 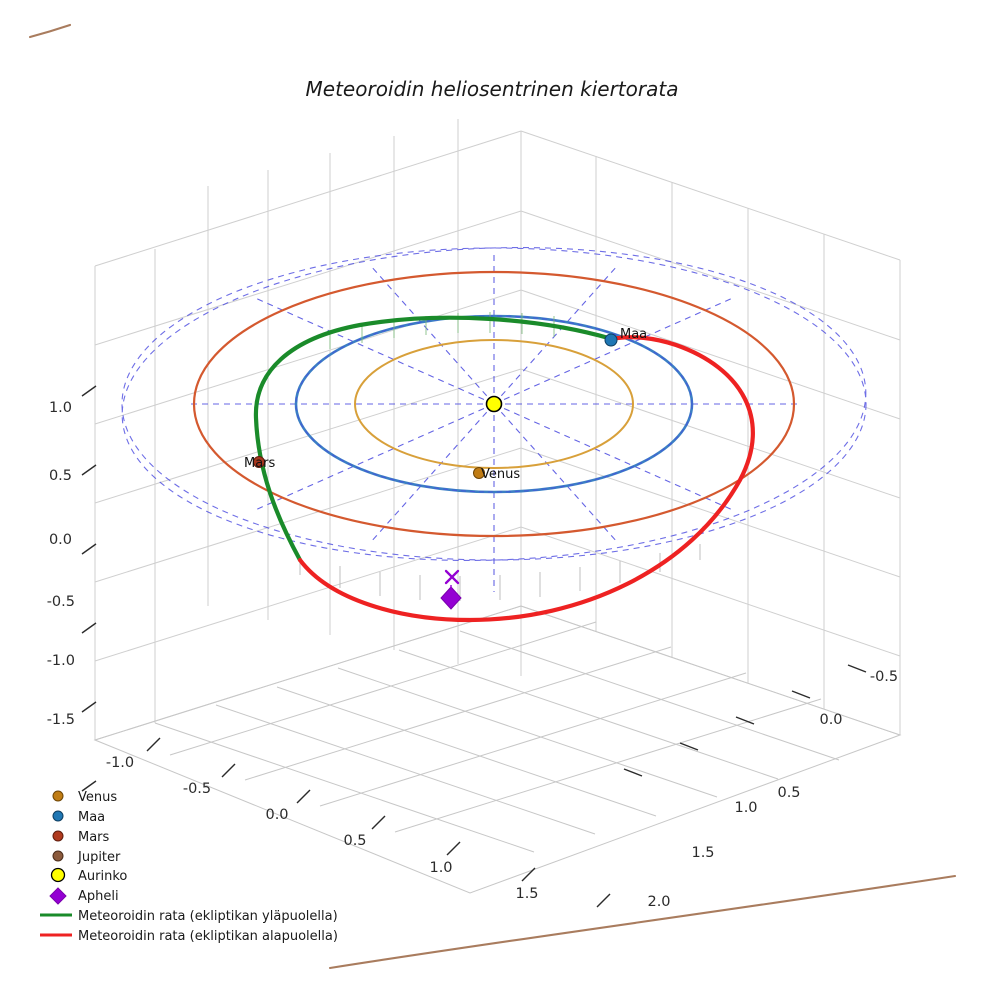 What do you see at coordinates (60, 540) in the screenshot?
I see `axis-z-tick-2: 0.0` at bounding box center [60, 540].